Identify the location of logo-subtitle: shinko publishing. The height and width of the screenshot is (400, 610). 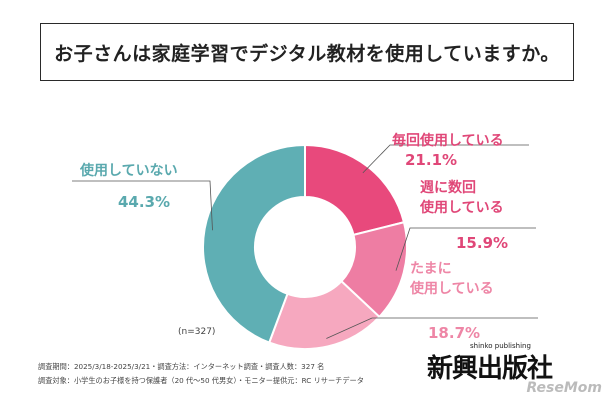
(500, 346).